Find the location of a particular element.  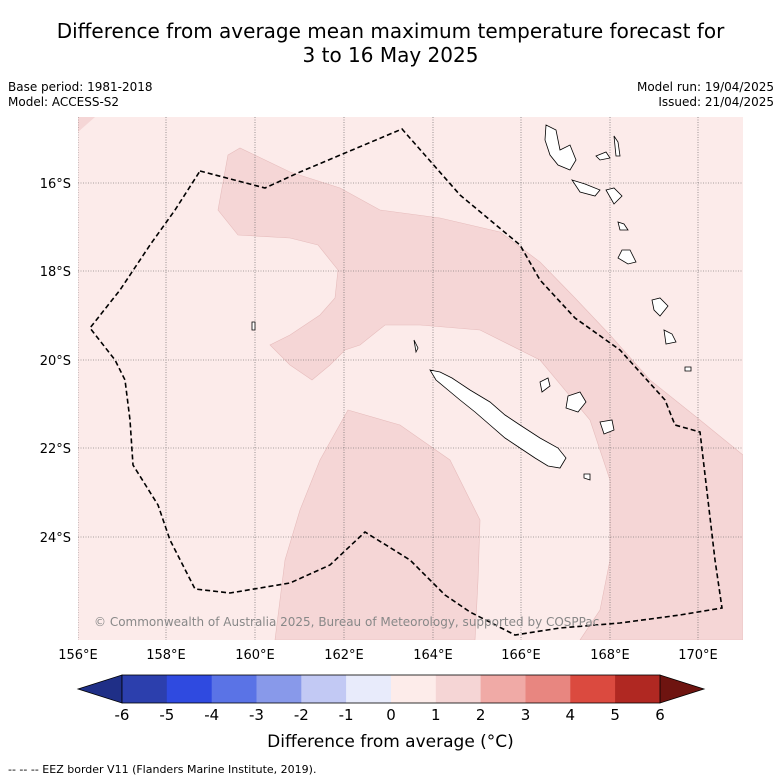

lat-label-20: 20°S is located at coordinates (55, 361).